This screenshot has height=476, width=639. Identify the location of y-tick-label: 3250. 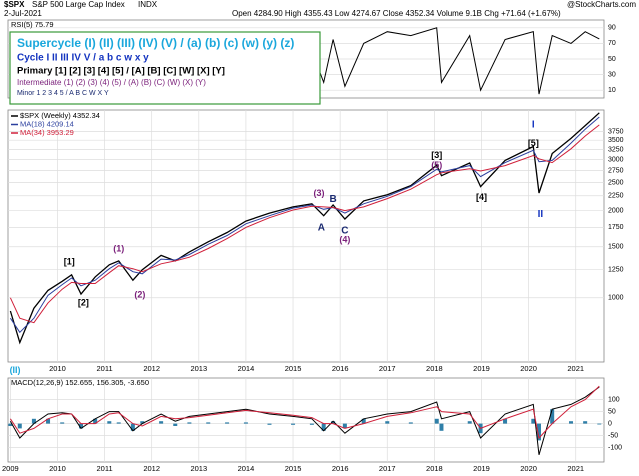
(616, 149).